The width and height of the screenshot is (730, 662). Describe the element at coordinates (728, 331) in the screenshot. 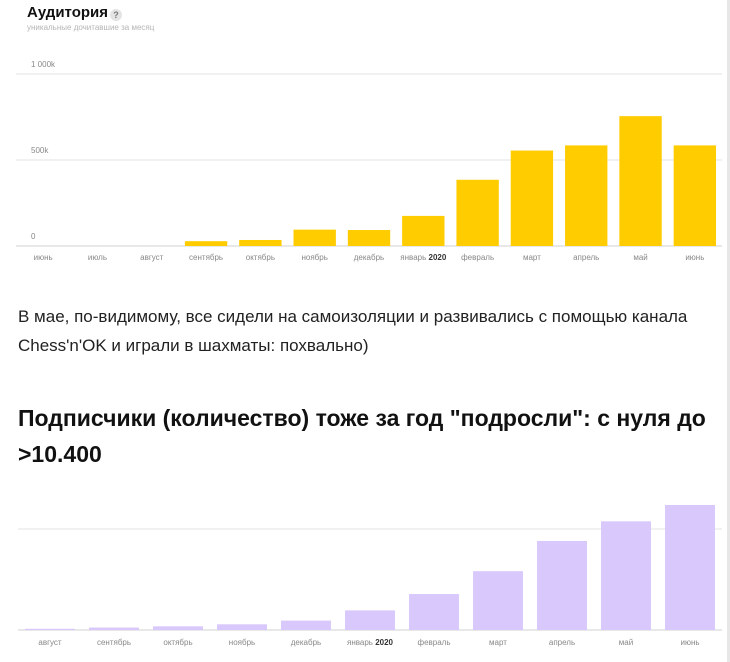

I see `scrollbar-track` at that location.